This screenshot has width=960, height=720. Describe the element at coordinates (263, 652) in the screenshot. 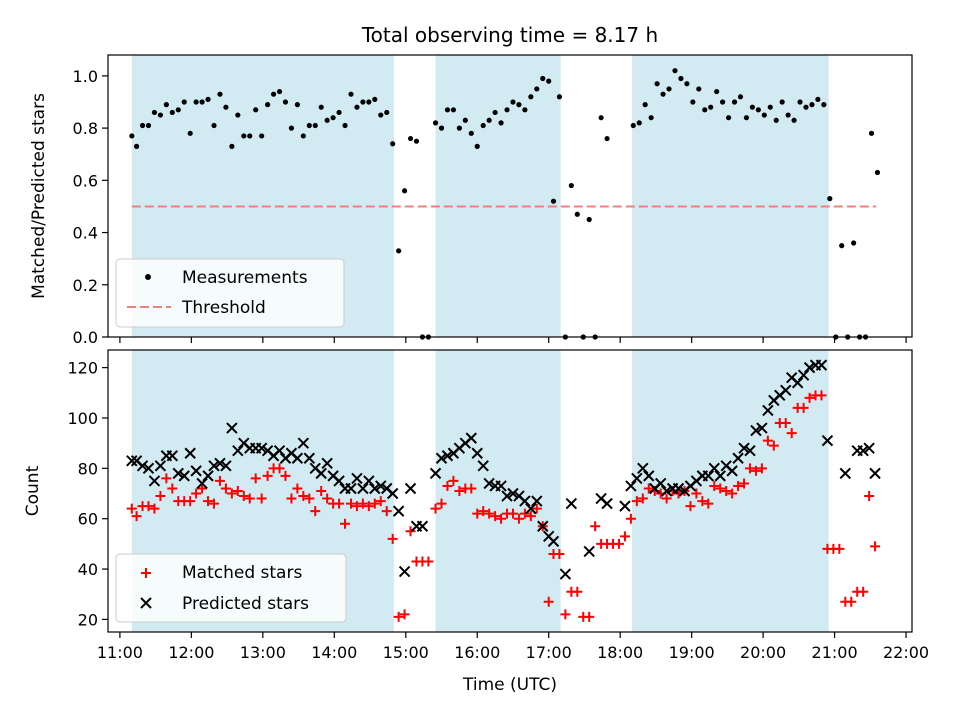

I see `x-tick-label: 13:00` at that location.